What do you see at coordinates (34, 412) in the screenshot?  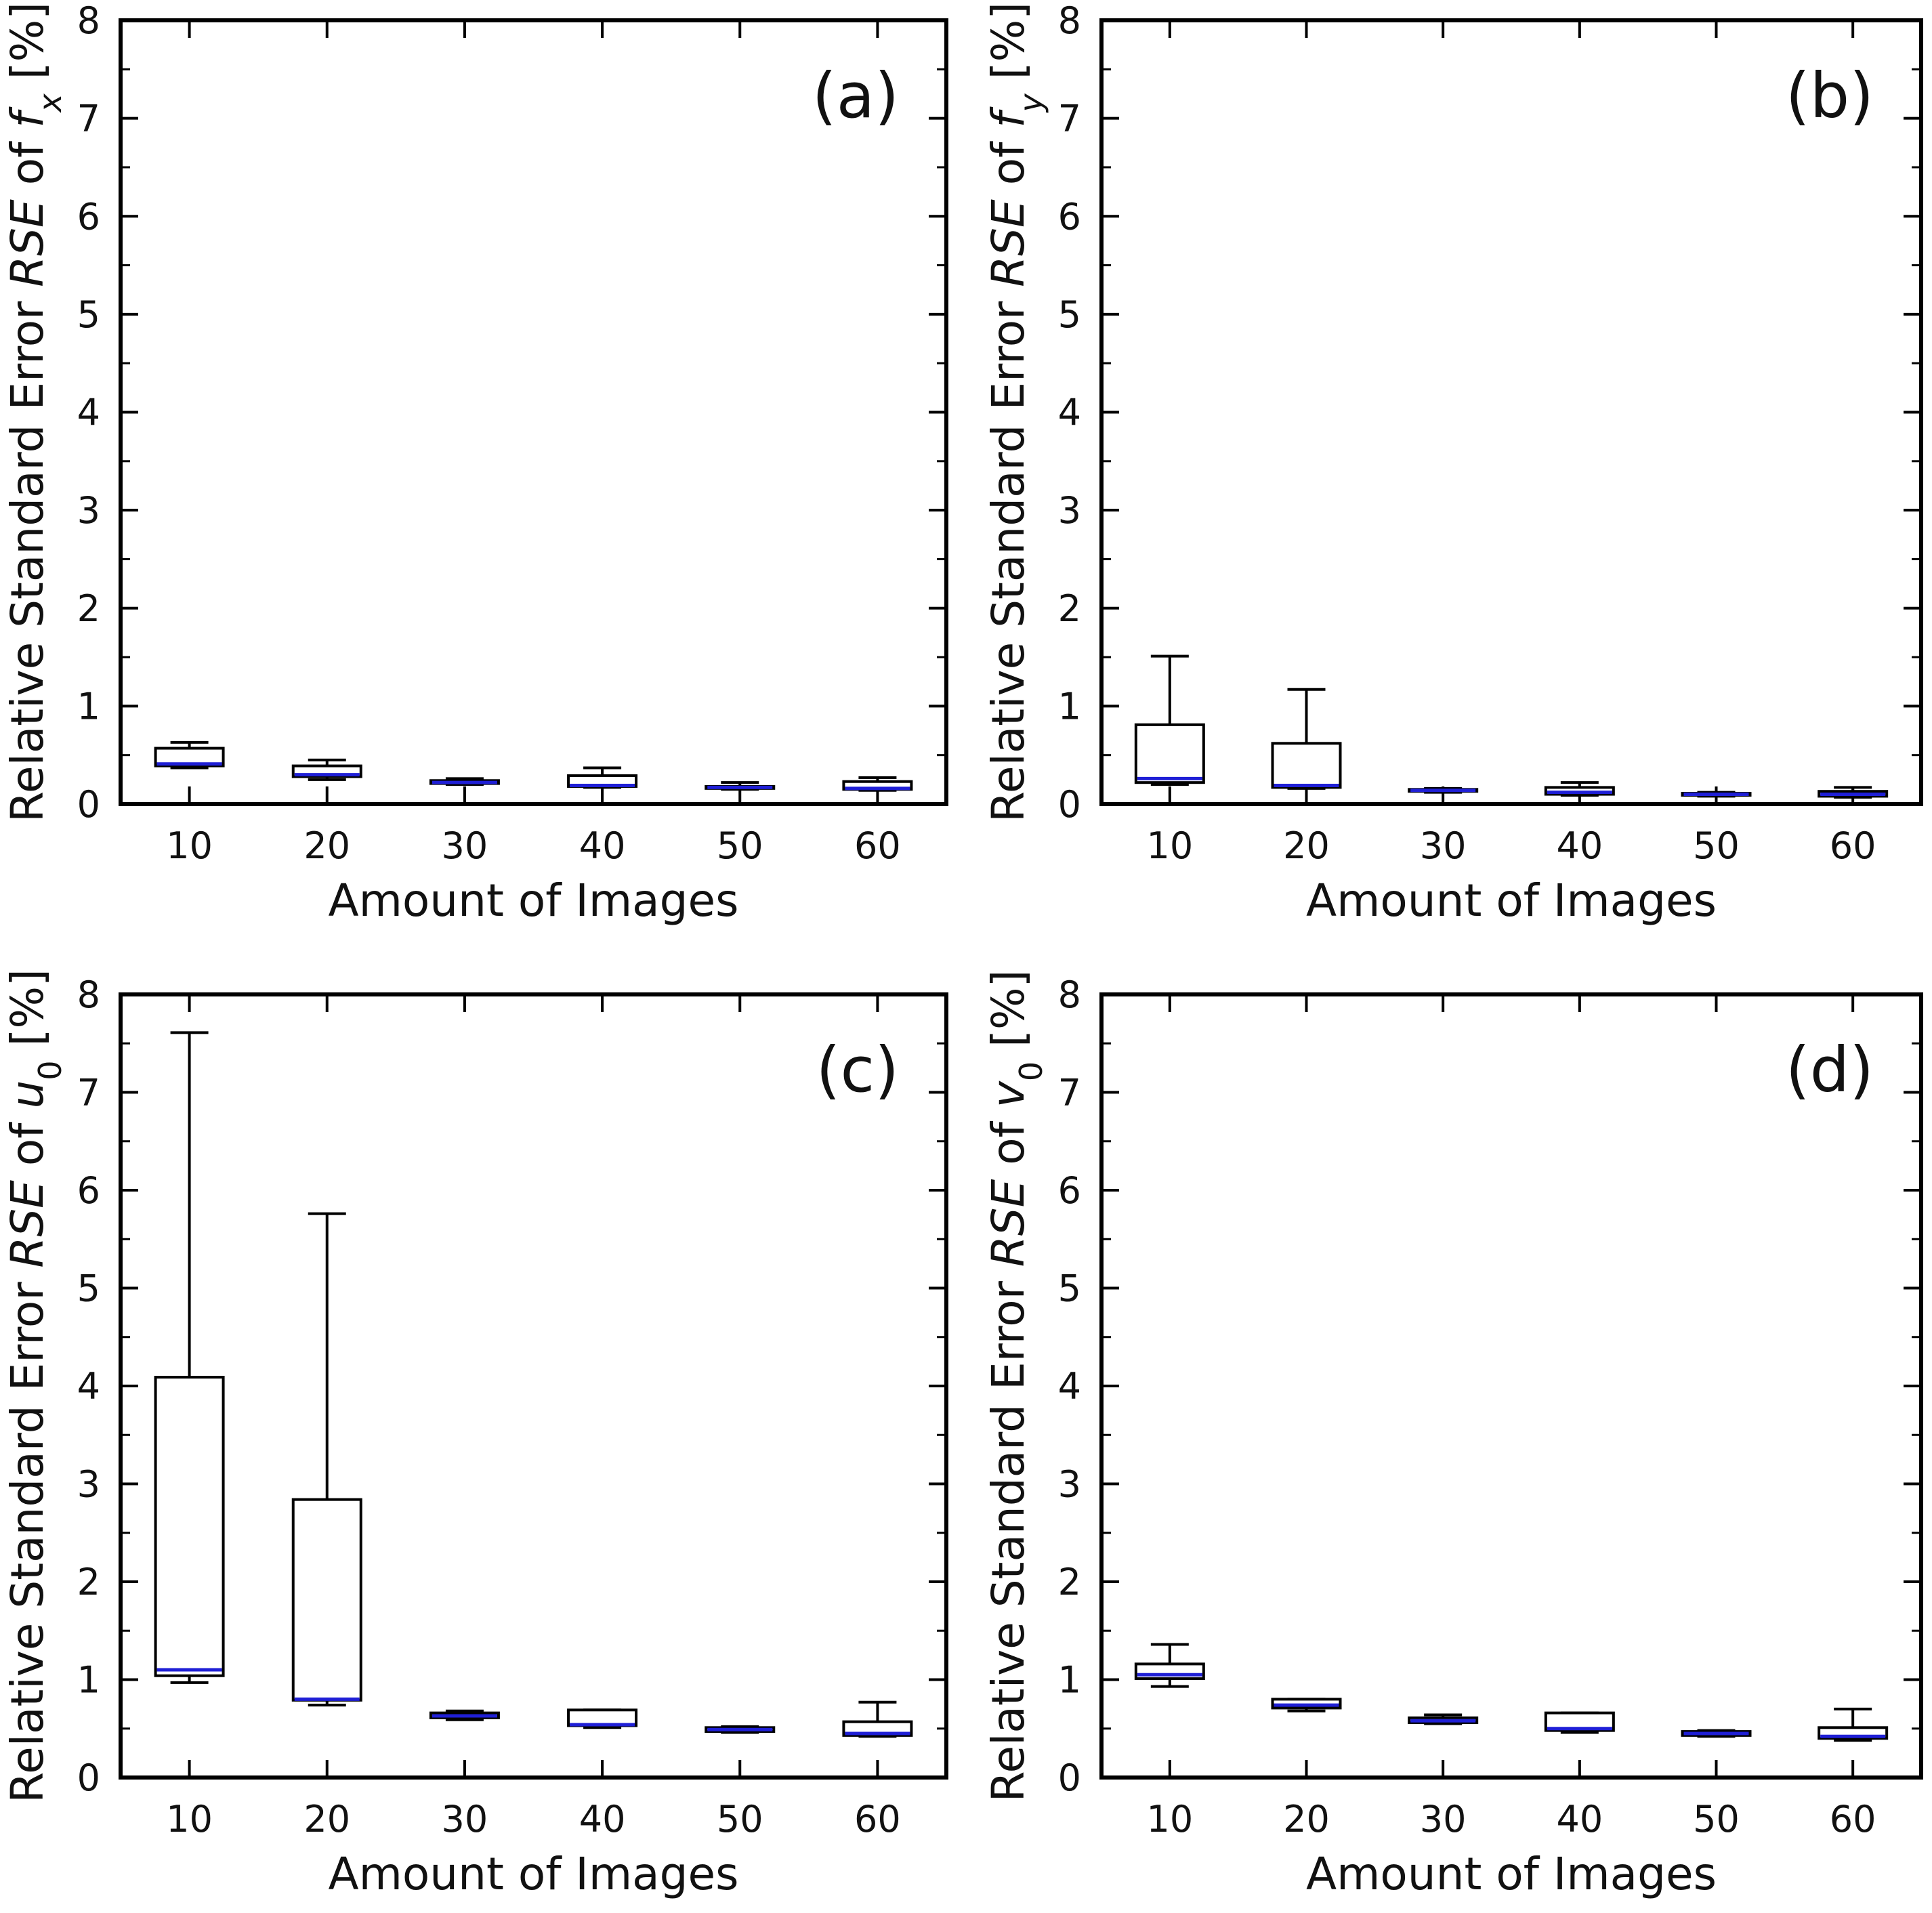 I see `y-axis-title: Relative Standard Error RSE of fx [%]` at bounding box center [34, 412].